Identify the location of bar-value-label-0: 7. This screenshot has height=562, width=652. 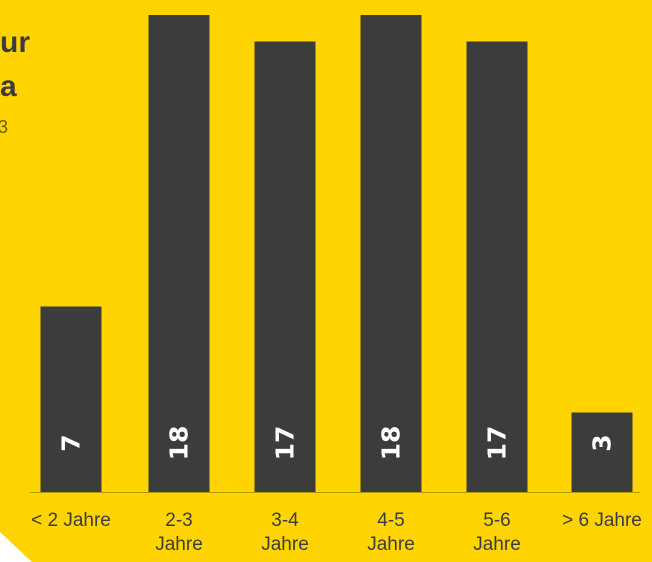
(71, 442).